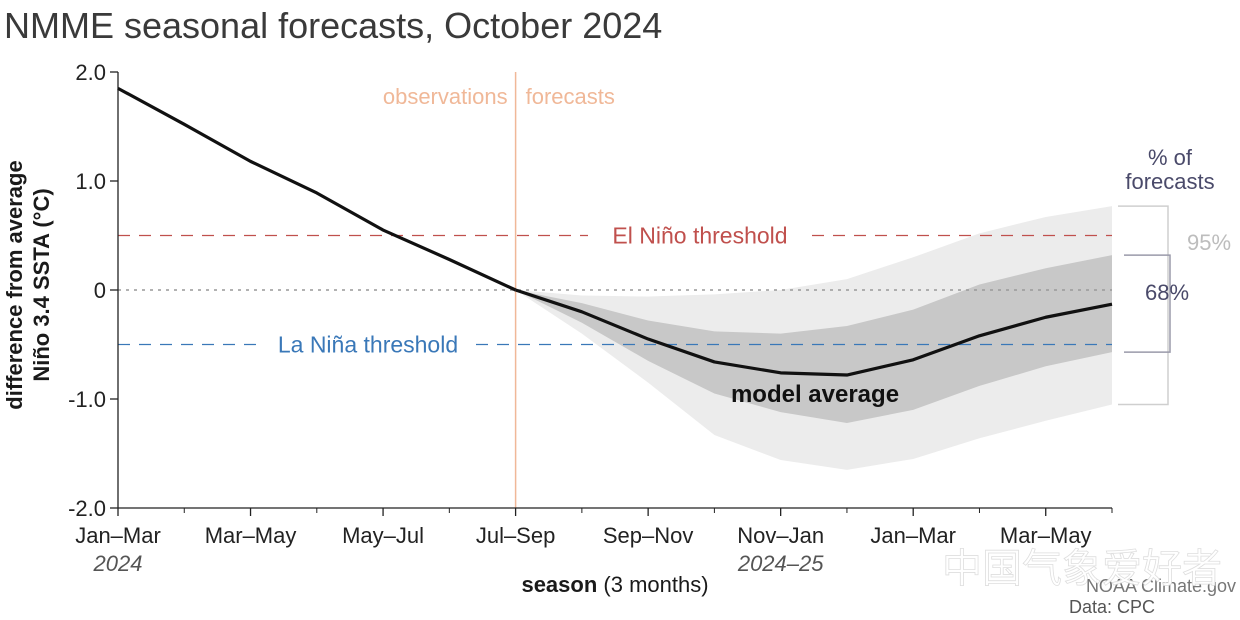  Describe the element at coordinates (815, 394) in the screenshot. I see `model-average-label: model average` at that location.